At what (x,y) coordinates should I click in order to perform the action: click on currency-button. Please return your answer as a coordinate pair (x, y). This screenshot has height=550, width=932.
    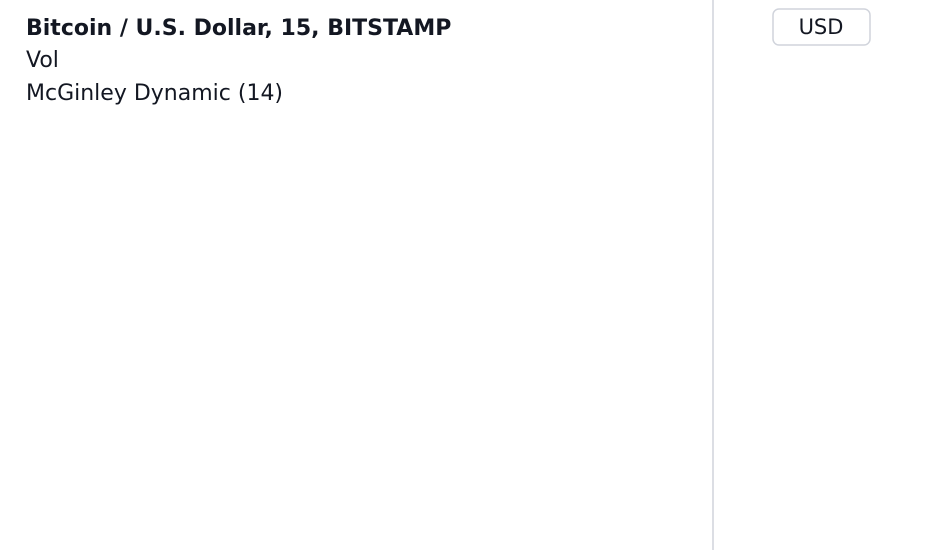
    Looking at the image, I should click on (821, 27).